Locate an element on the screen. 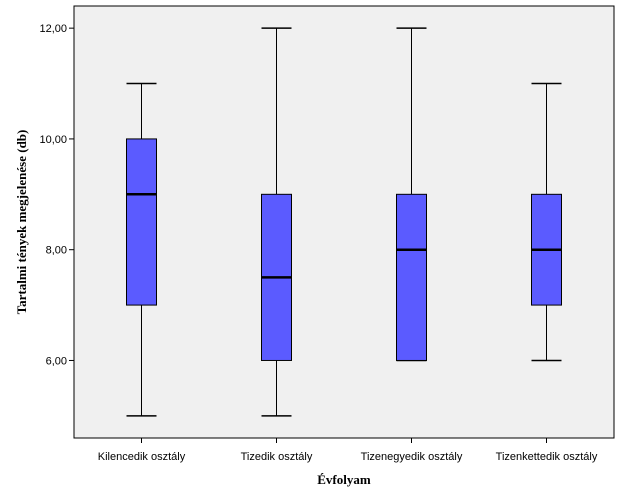 This screenshot has width=626, height=501. x-tick-label: Tizenkettedik osztály is located at coordinates (547, 457).